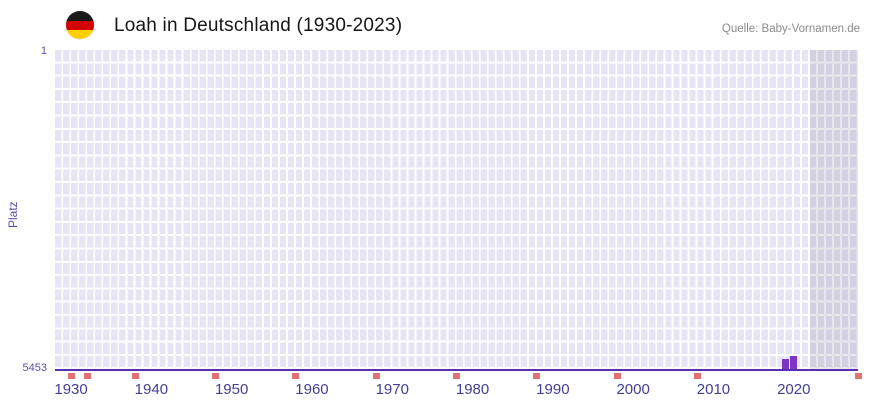  I want to click on x-tick-1940: 1940, so click(151, 389).